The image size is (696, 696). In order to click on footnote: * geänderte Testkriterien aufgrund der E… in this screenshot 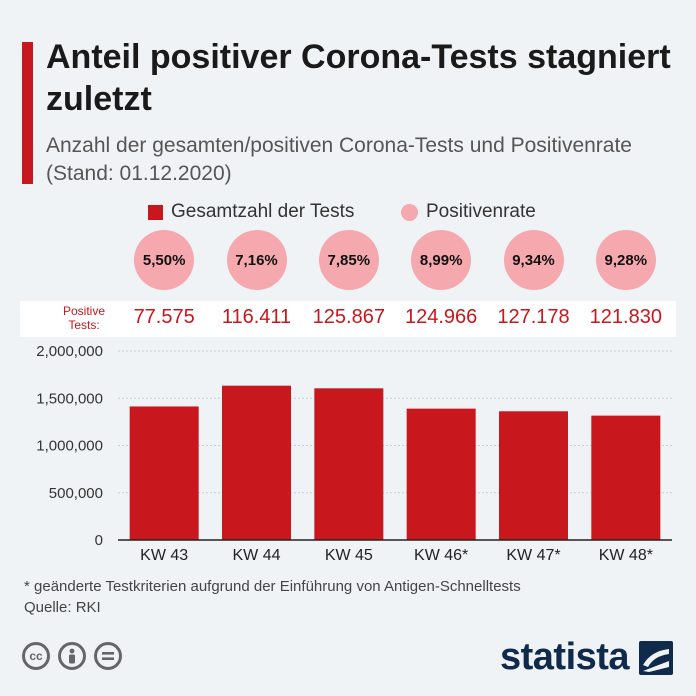, I will do `click(272, 586)`.